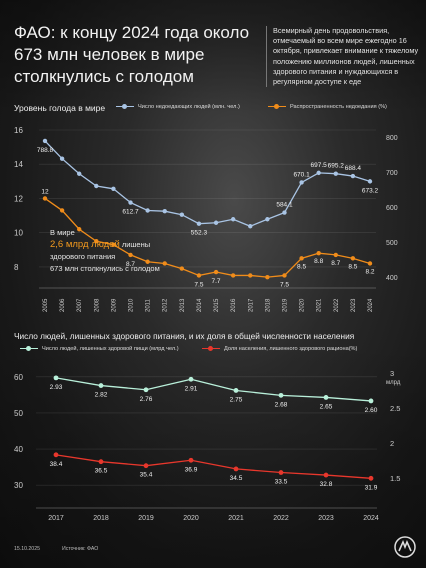 The image size is (426, 568). Describe the element at coordinates (200, 305) in the screenshot. I see `x-tick: 2014` at that location.